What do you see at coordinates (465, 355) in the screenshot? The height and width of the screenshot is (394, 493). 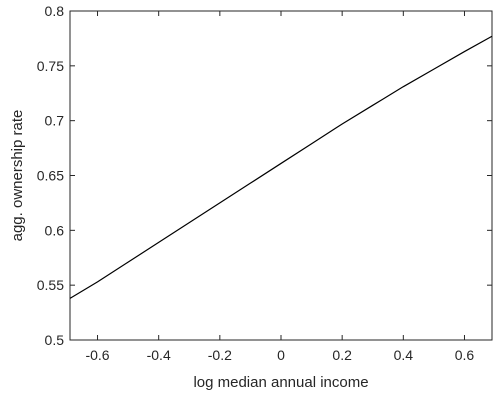 I see `x-tick-label: 0.6` at bounding box center [465, 355].